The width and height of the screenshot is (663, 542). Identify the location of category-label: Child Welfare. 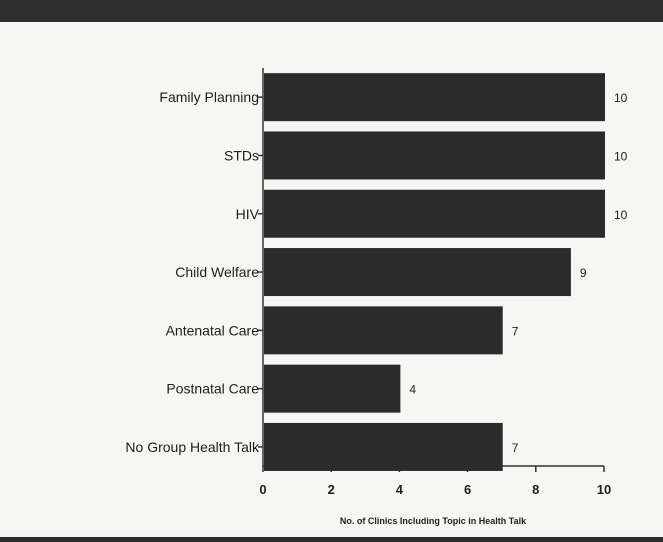
(217, 272).